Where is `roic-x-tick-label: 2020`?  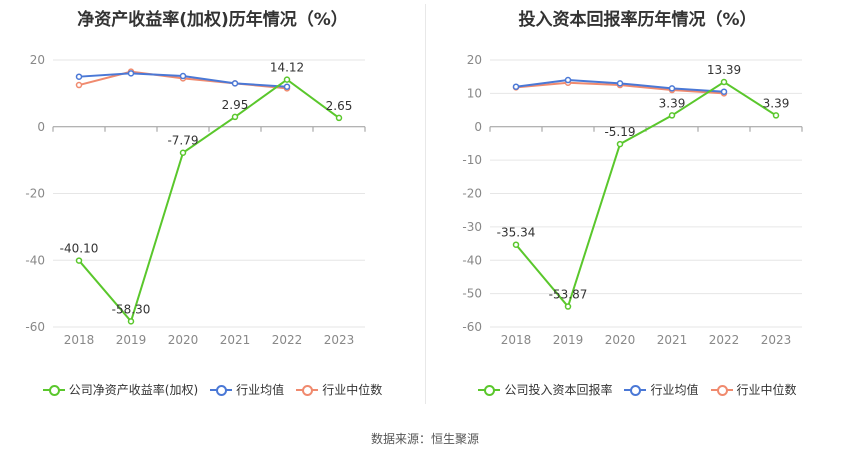
roic-x-tick-label: 2020 is located at coordinates (620, 340).